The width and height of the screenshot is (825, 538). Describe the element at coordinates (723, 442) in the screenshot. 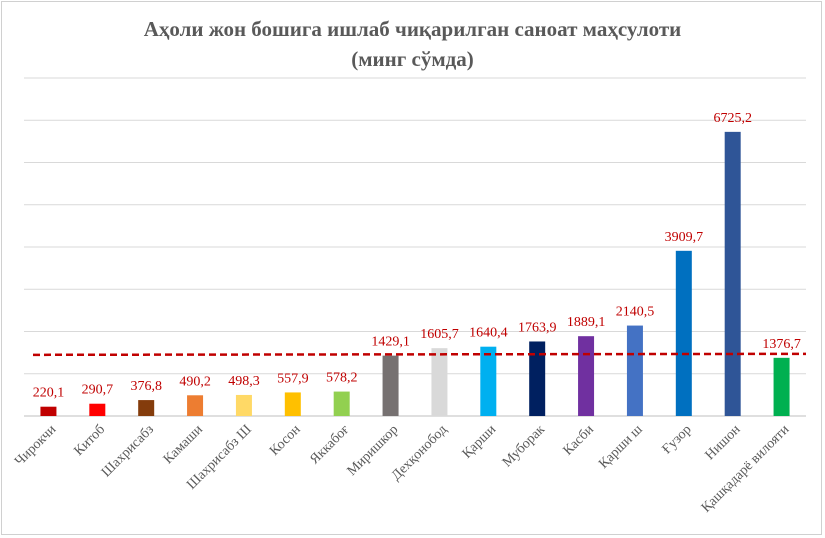

I see `category-label: Нишон` at that location.